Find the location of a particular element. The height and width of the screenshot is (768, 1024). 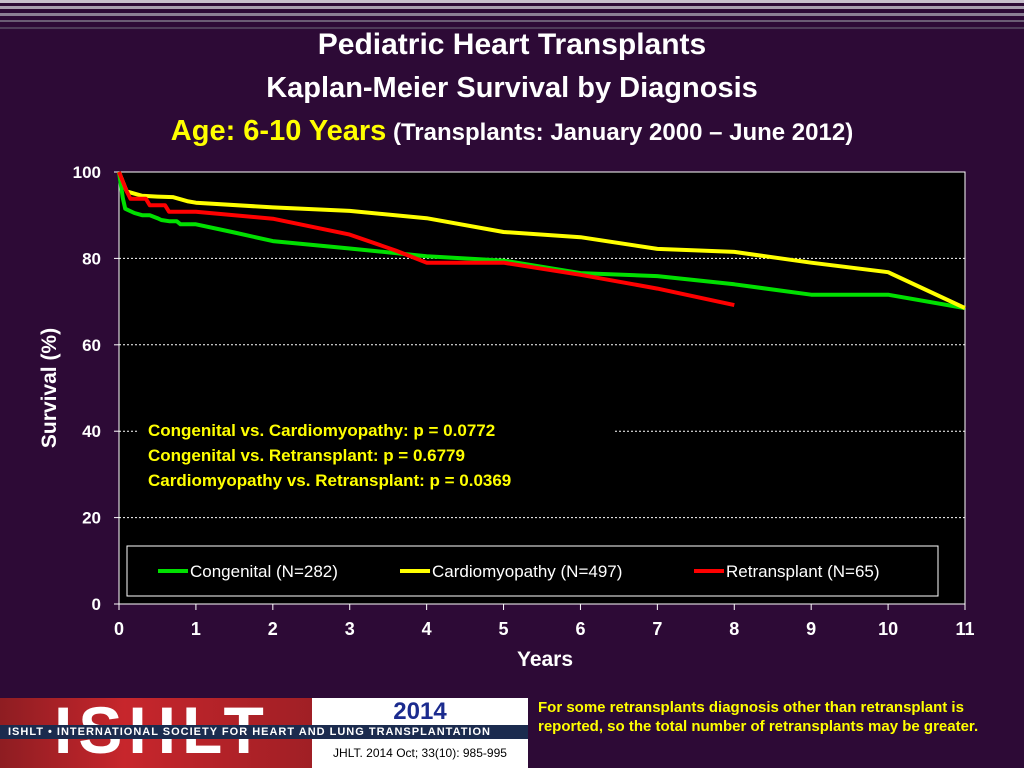

legend-label: Retransplant (N=65) is located at coordinates (803, 571).